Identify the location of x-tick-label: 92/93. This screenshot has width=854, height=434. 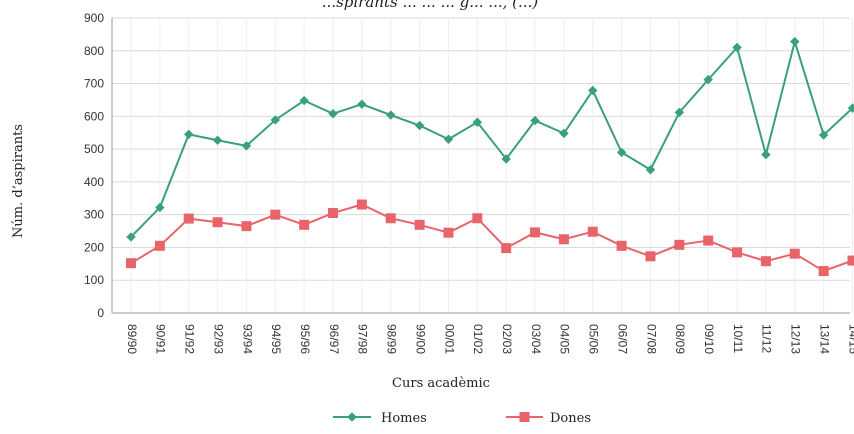
(218, 339).